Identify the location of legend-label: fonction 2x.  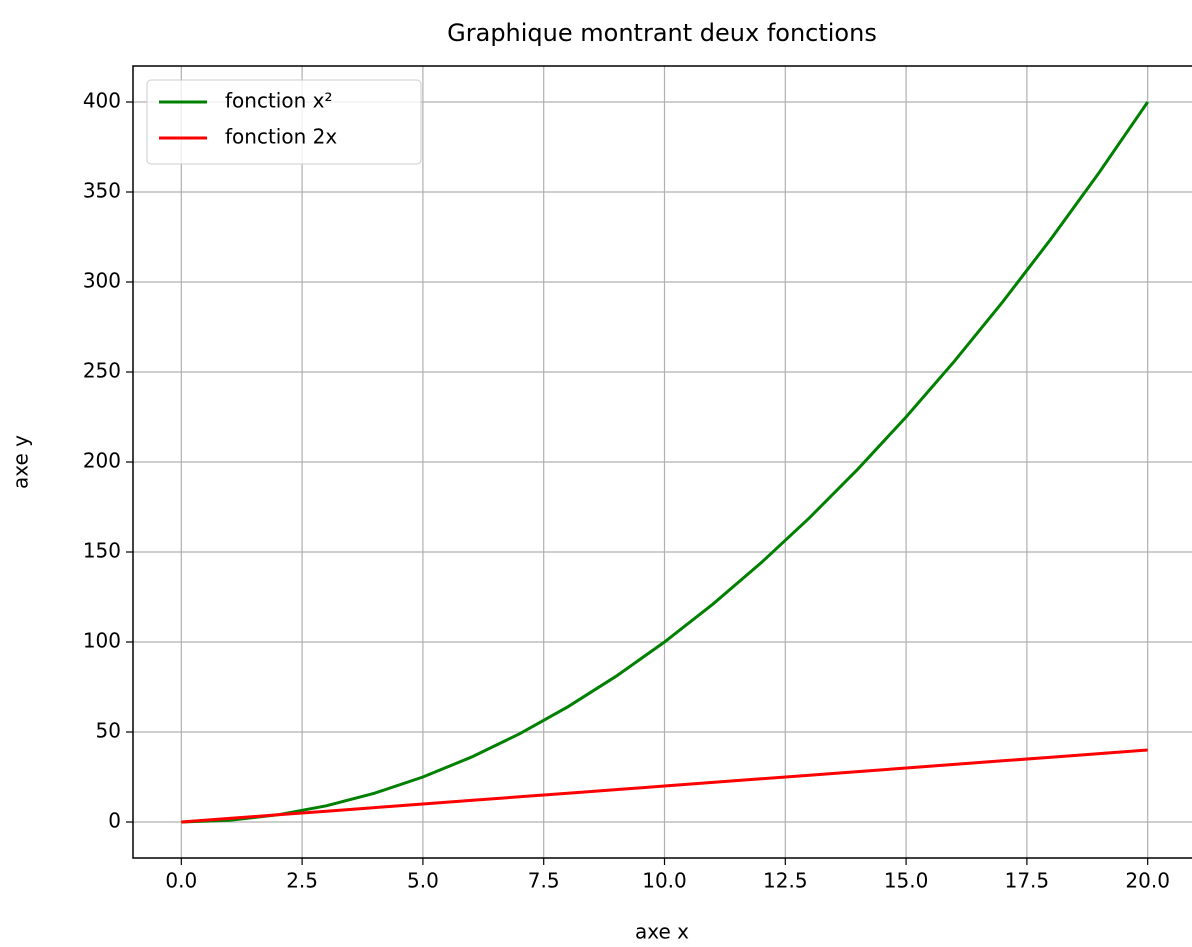
(281, 137).